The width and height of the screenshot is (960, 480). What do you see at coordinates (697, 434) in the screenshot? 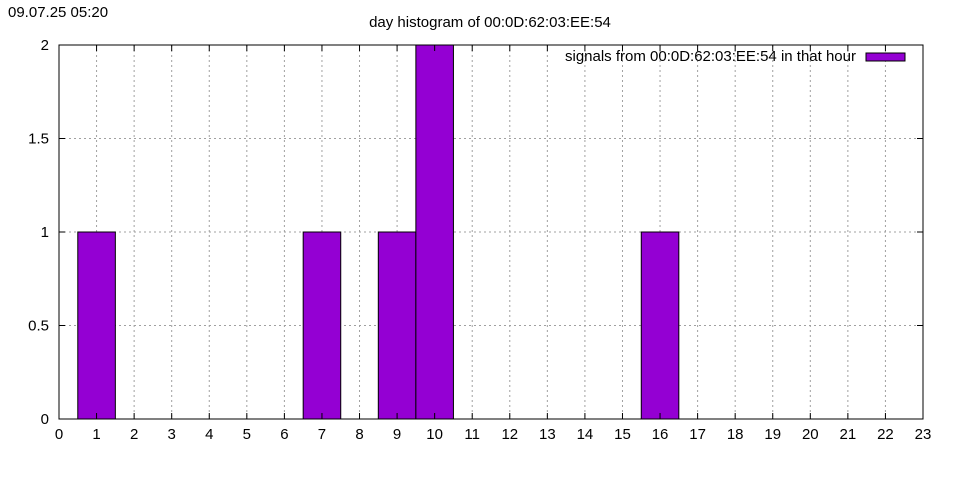
I see `x-tick-label: 17` at bounding box center [697, 434].